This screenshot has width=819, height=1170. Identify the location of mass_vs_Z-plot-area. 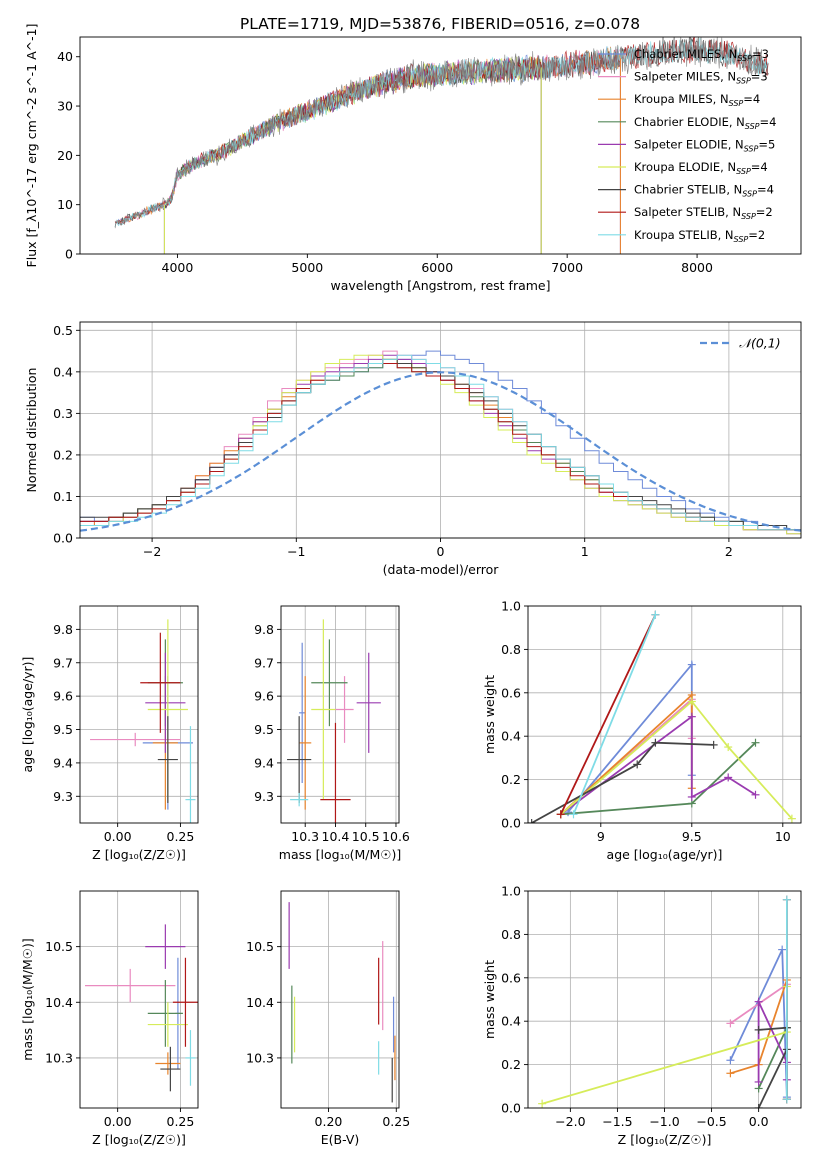
(141, 1008).